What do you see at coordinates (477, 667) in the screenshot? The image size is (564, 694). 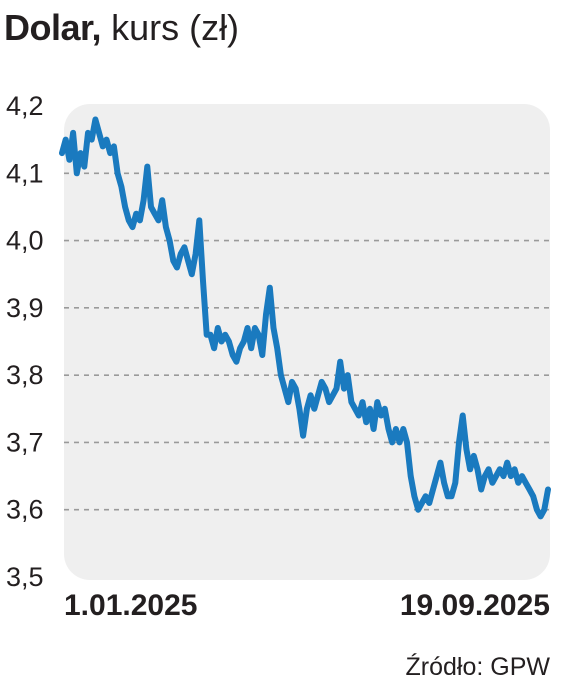 I see `source-note: Źródło: GPW` at bounding box center [477, 667].